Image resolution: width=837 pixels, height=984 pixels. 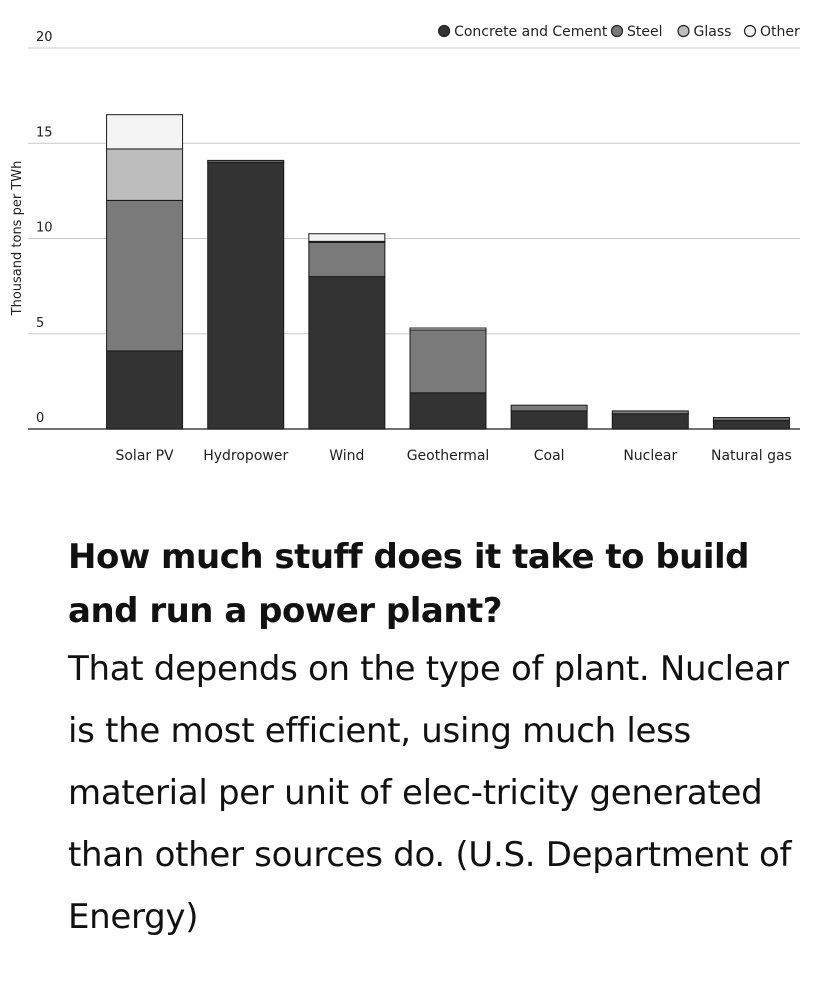 What do you see at coordinates (448, 456) in the screenshot?
I see `x-tick-label: Geothermal` at bounding box center [448, 456].